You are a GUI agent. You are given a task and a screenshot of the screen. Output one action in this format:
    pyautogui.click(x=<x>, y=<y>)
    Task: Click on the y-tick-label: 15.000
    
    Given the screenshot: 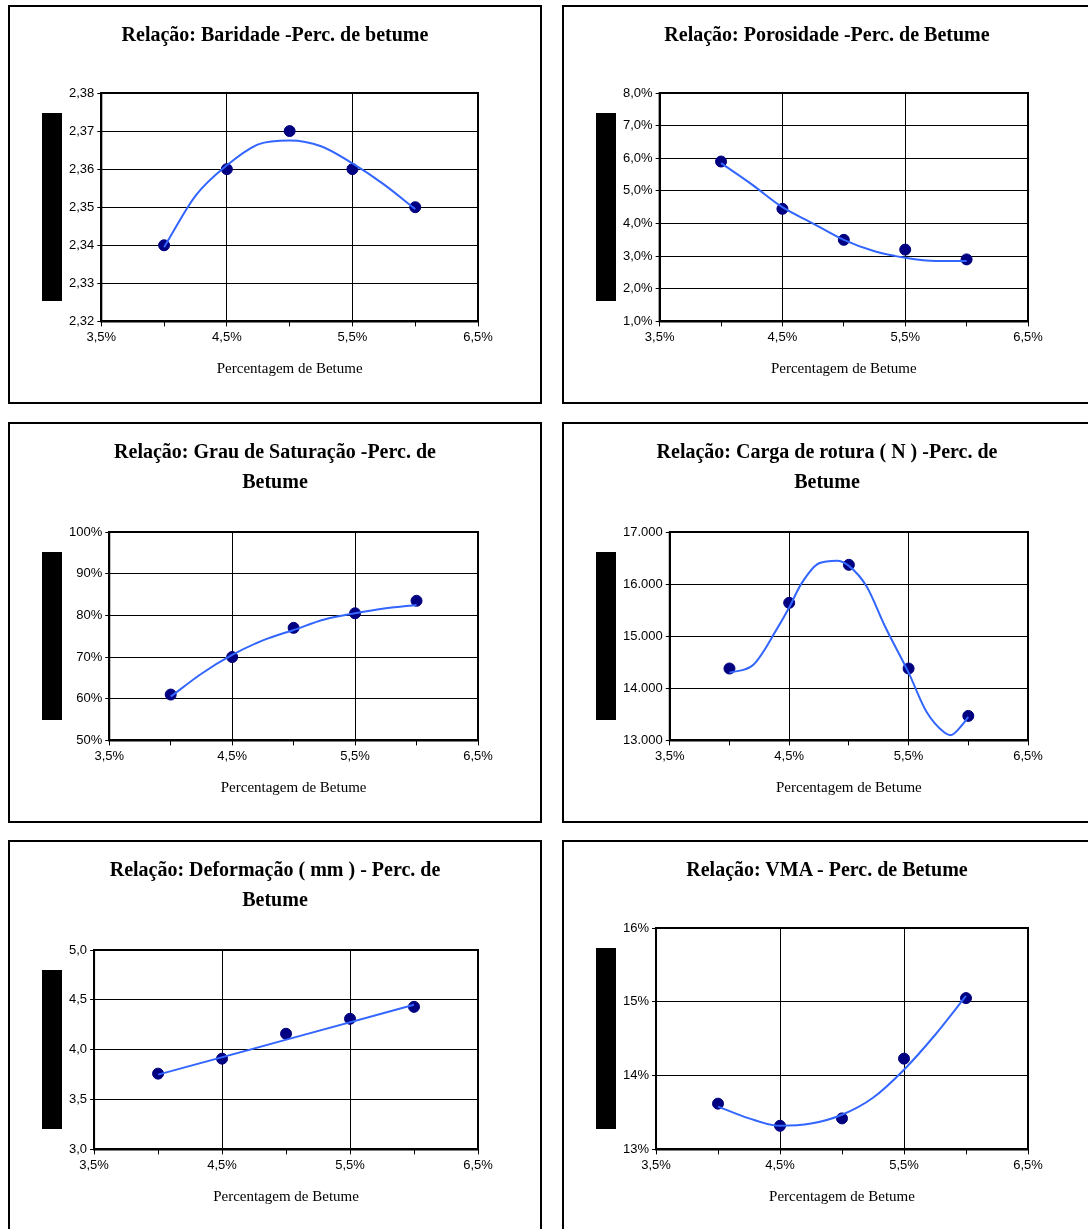 What is the action you would take?
    pyautogui.click(x=643, y=635)
    